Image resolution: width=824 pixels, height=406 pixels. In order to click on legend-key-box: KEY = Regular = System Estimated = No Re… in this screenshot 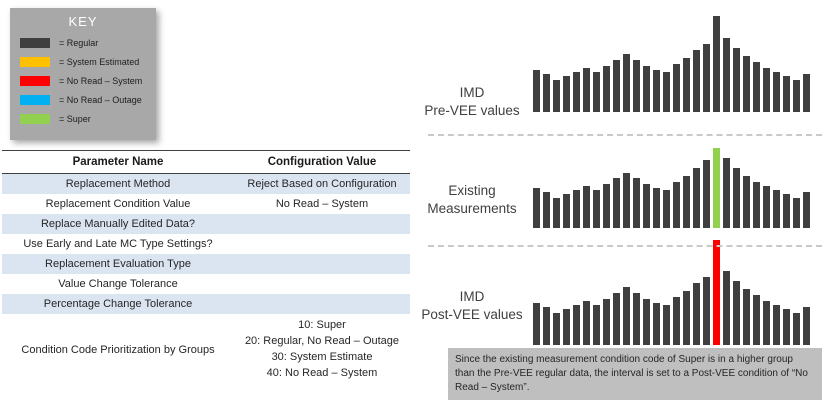, I will do `click(83, 74)`.